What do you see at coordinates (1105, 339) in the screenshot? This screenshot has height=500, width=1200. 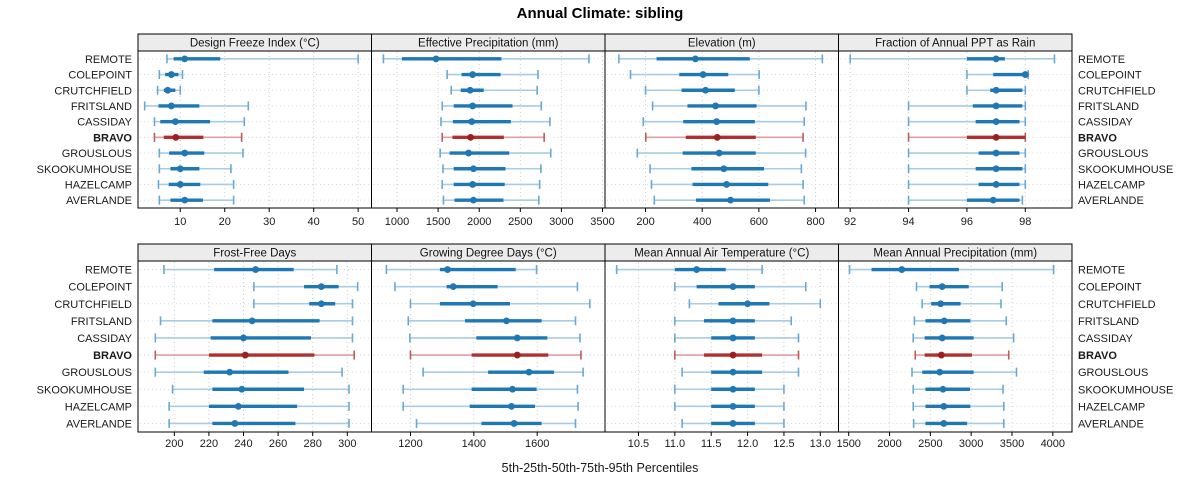 I see `station-label-right: CASSIDAY` at bounding box center [1105, 339].